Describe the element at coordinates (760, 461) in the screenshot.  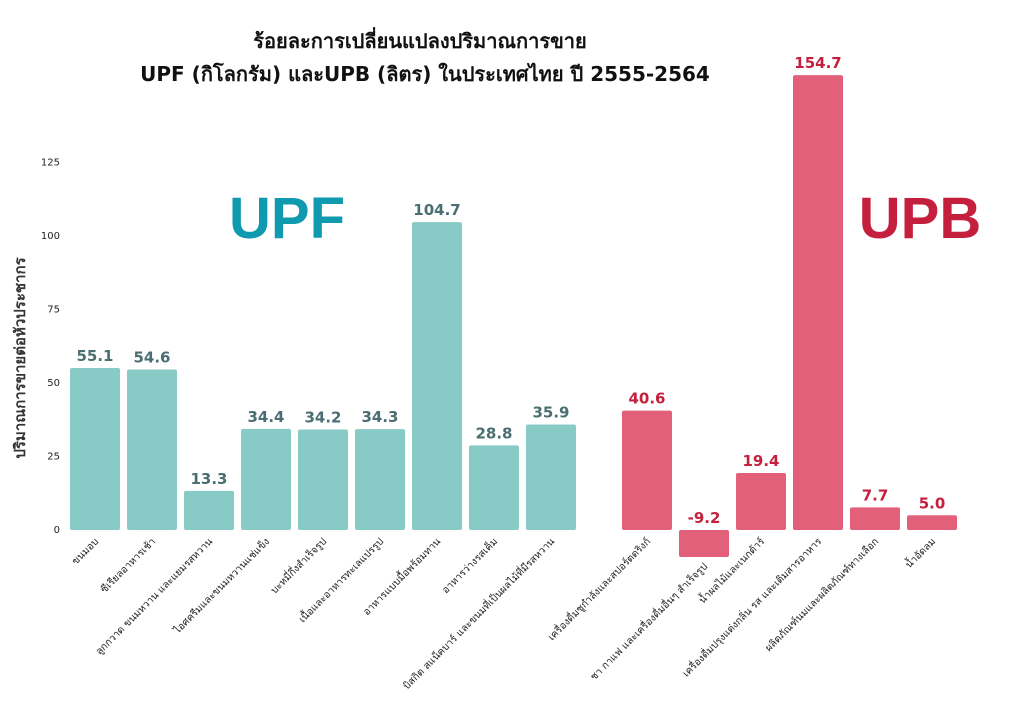
I see `value-label-upb-2: 19.4` at that location.